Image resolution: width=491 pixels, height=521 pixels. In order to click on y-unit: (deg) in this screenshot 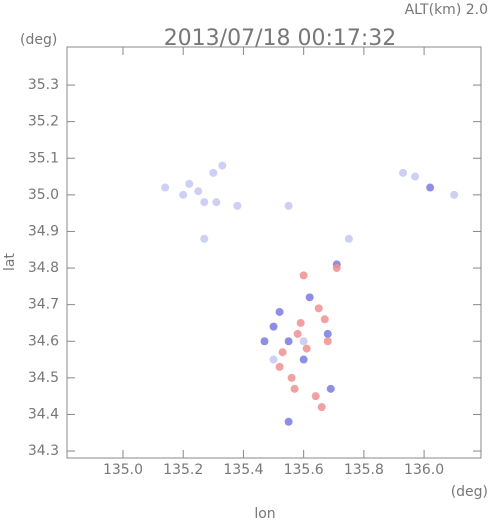, I will do `click(38, 40)`.